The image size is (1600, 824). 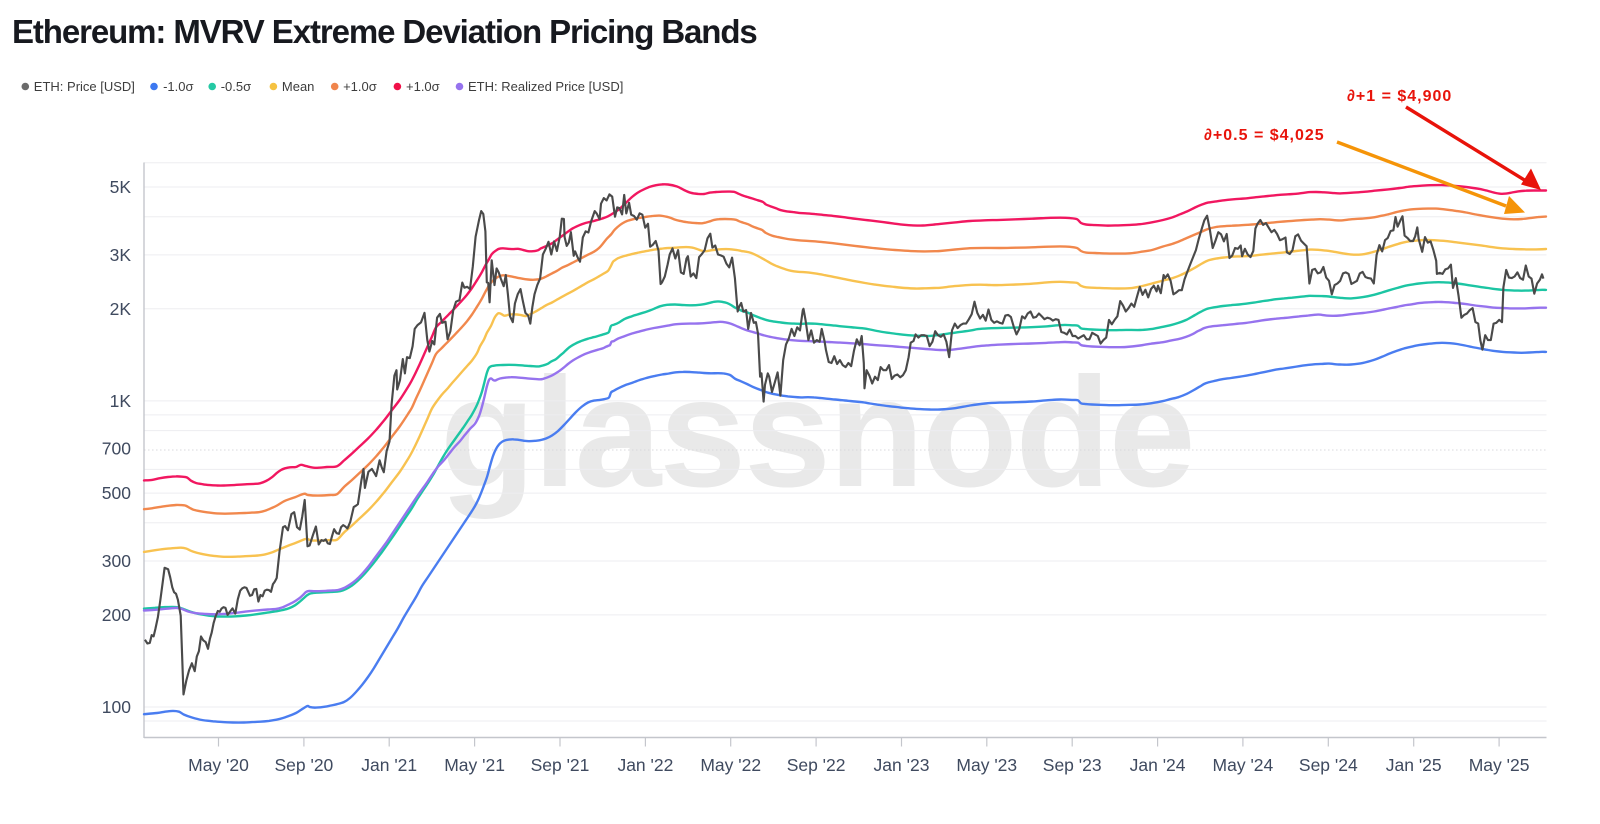 What do you see at coordinates (1243, 765) in the screenshot?
I see `svg-text: May '24` at bounding box center [1243, 765].